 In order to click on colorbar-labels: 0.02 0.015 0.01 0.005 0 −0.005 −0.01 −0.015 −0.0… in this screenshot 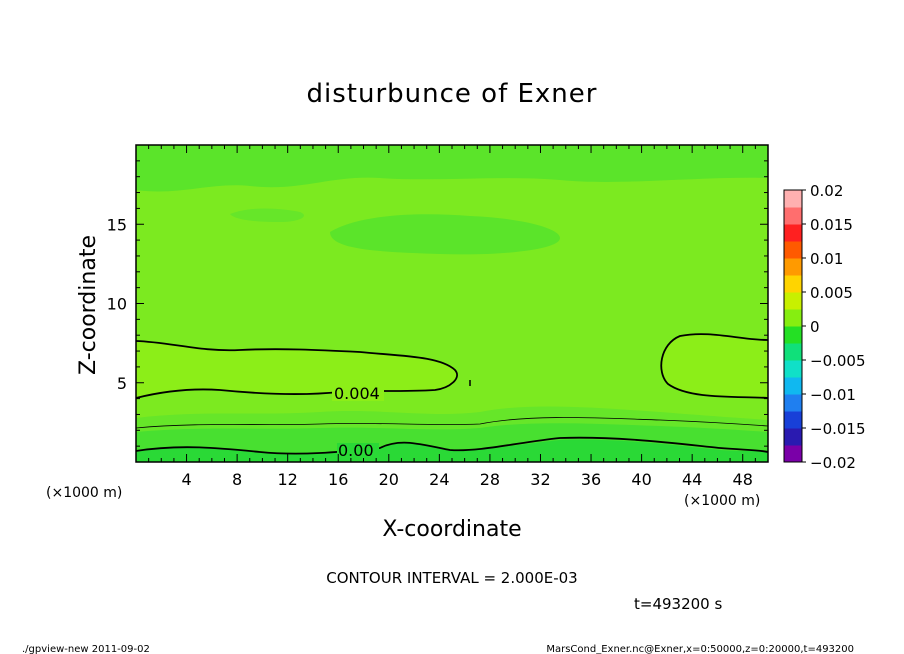, I will do `click(834, 327)`.